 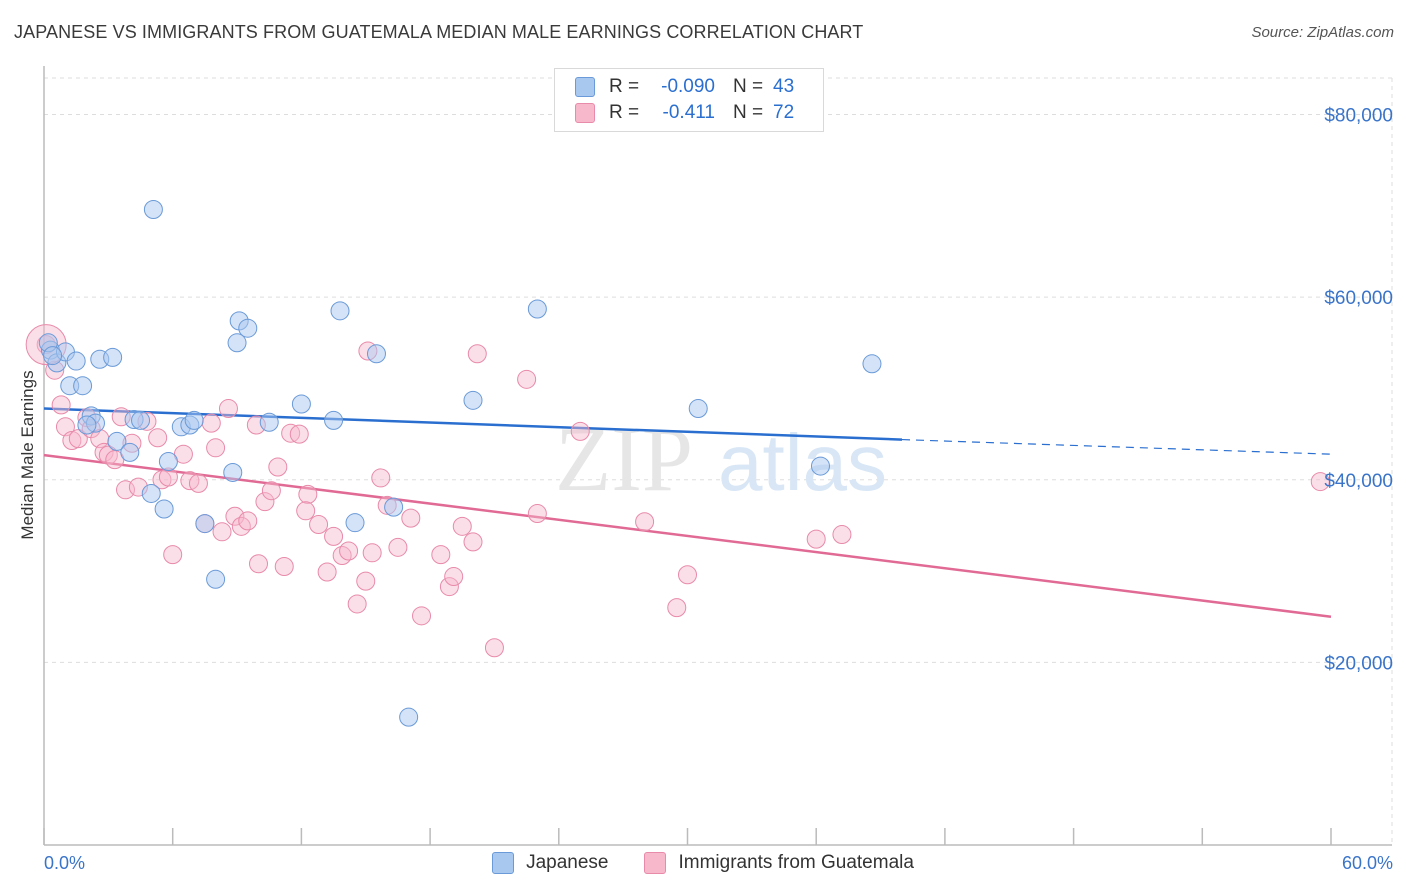 I want to click on legend-row-japanese: R = -0.090 N = 43, so click(x=684, y=87).